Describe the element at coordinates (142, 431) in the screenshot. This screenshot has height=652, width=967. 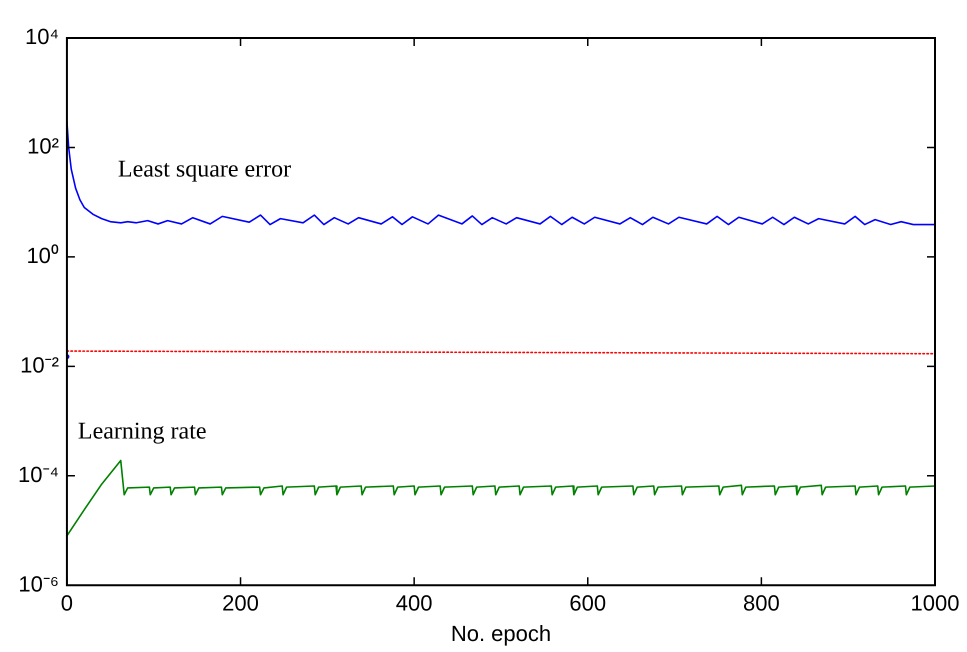
I see `annotation: Learning rate` at that location.